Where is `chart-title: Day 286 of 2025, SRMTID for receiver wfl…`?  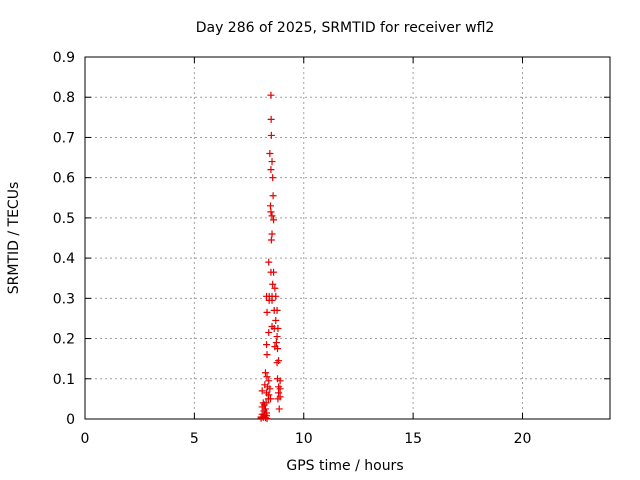
chart-title: Day 286 of 2025, SRMTID for receiver wfl… is located at coordinates (345, 28).